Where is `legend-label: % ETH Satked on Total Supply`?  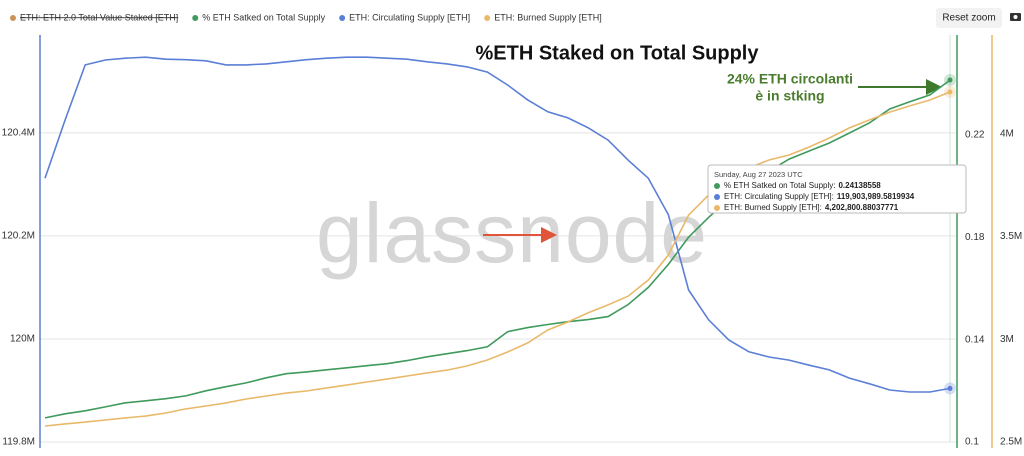 legend-label: % ETH Satked on Total Supply is located at coordinates (263, 17).